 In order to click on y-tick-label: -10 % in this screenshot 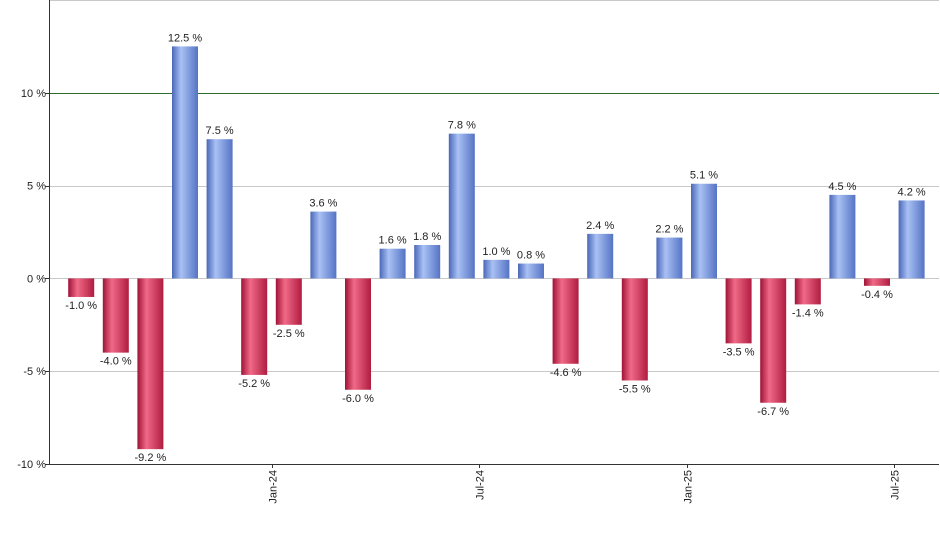, I will do `click(31, 465)`.